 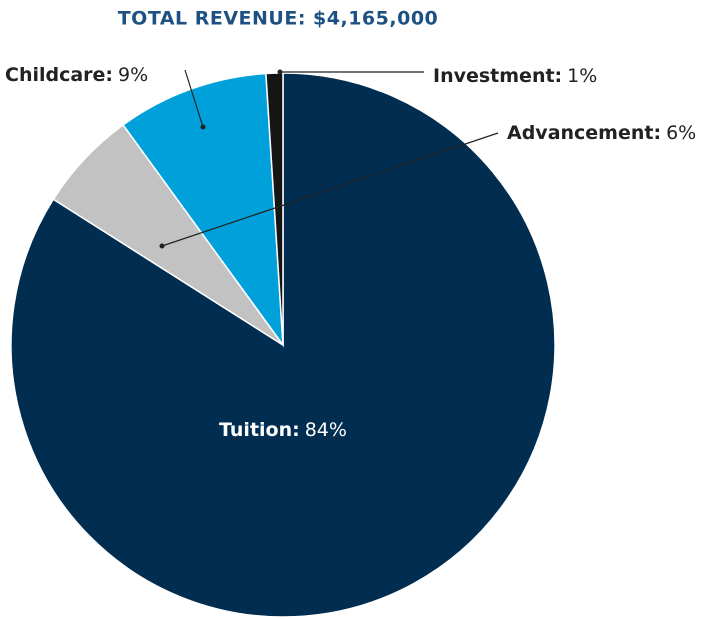 What do you see at coordinates (278, 19) in the screenshot?
I see `chart-title: TOTAL REVENUE: $4,165,000` at bounding box center [278, 19].